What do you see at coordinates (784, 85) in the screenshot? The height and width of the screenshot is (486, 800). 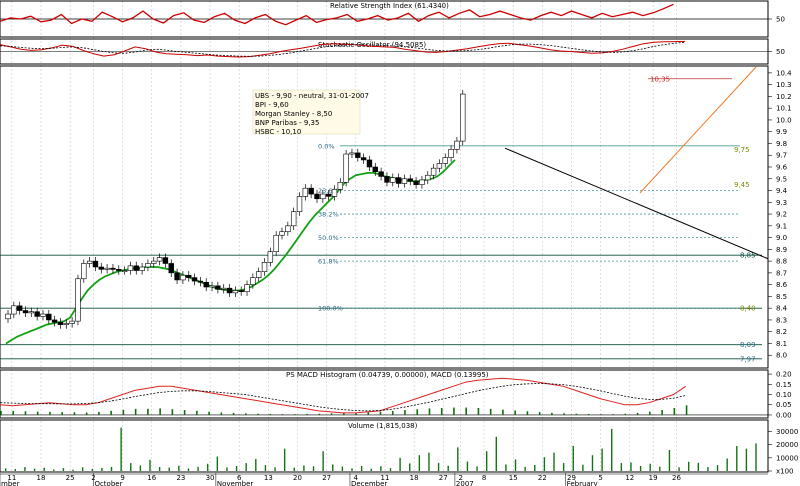 I see `price-axis-tick-label: 10.3` at bounding box center [784, 85].